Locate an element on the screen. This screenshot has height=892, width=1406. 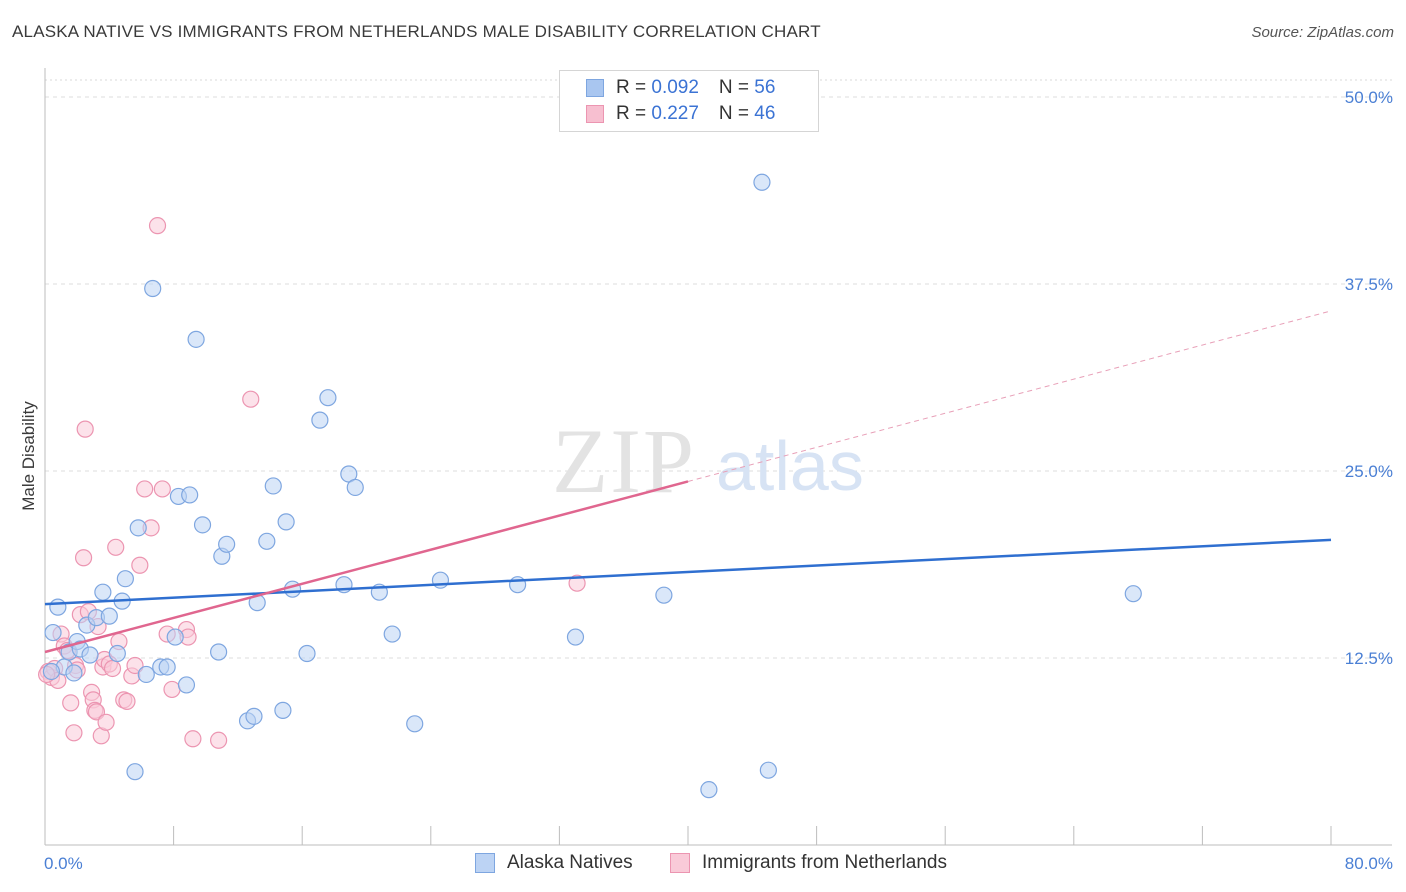
watermark-zip: ZIP is located at coordinates (624, 461).